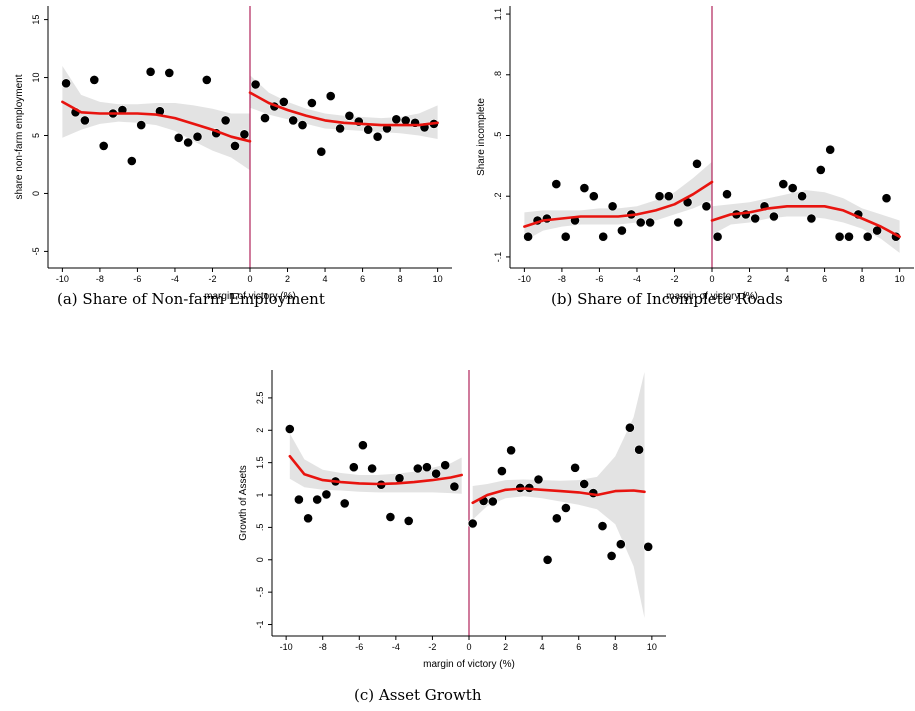 This screenshot has width=915, height=711. What do you see at coordinates (36, 78) in the screenshot?
I see `y-tick-label: 10` at bounding box center [36, 78].